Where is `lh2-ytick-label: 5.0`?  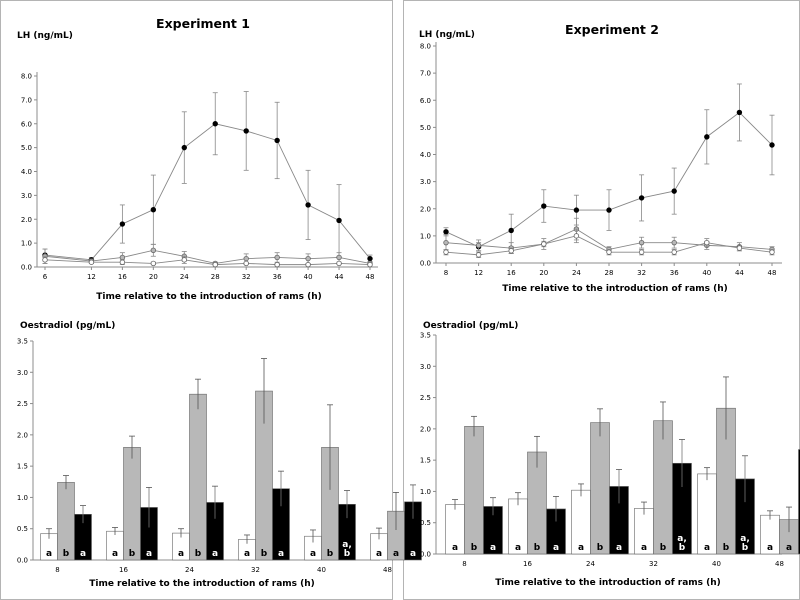 lh2-ytick-label: 5.0 is located at coordinates (425, 128).